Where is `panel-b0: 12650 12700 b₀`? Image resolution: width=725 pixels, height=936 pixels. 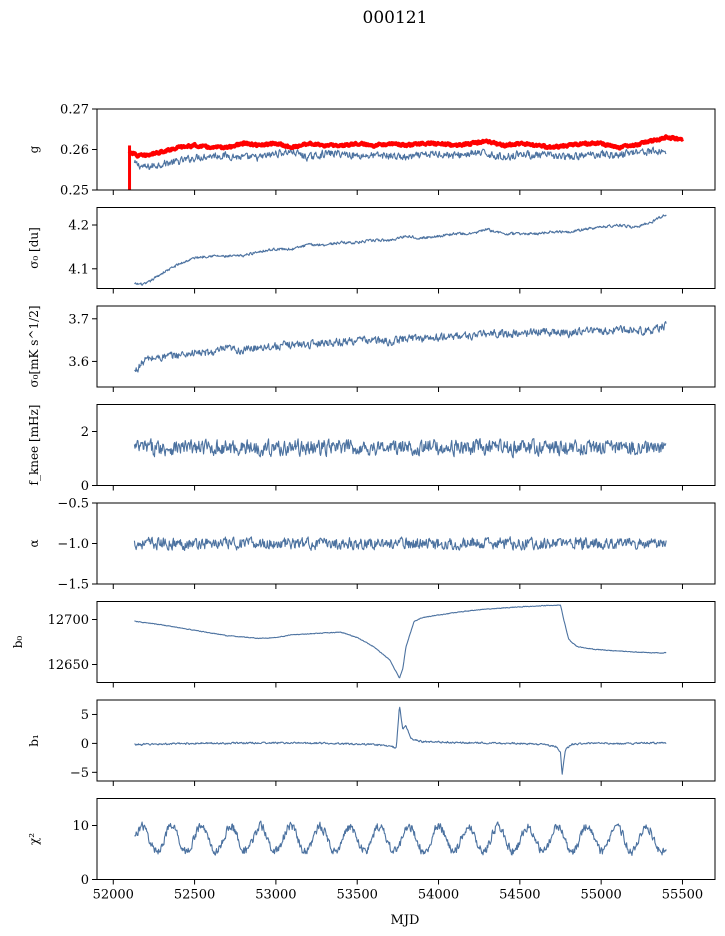 panel-b0: 12650 12700 b₀ is located at coordinates (363, 644).